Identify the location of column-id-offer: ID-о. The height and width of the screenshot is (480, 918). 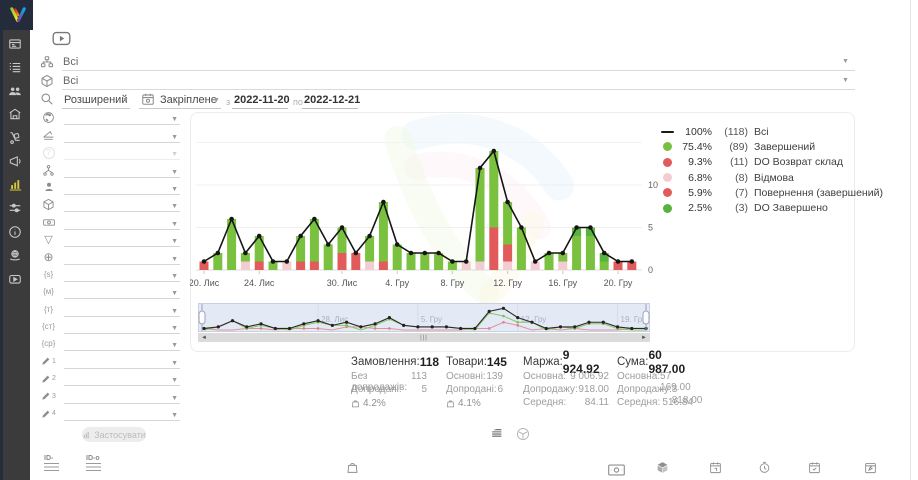
(93, 464).